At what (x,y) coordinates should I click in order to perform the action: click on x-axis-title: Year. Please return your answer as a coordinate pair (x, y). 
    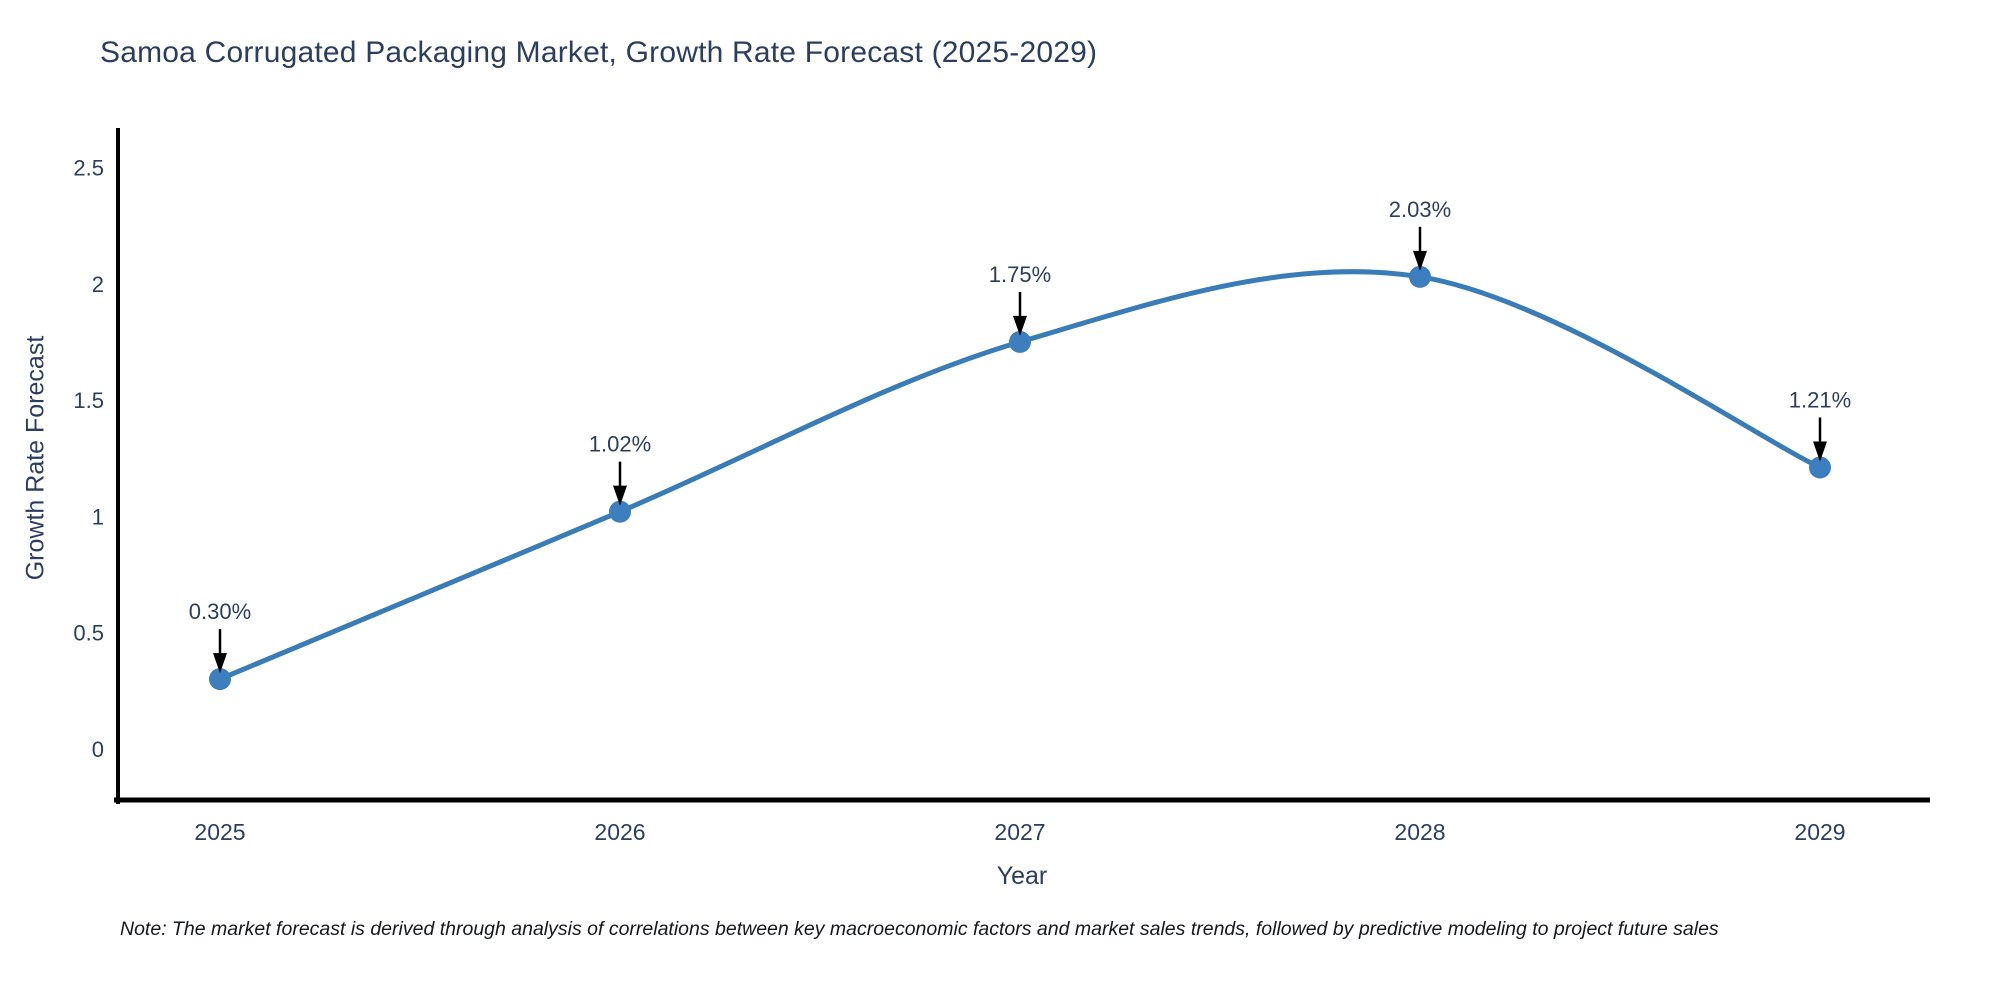
    Looking at the image, I should click on (1022, 876).